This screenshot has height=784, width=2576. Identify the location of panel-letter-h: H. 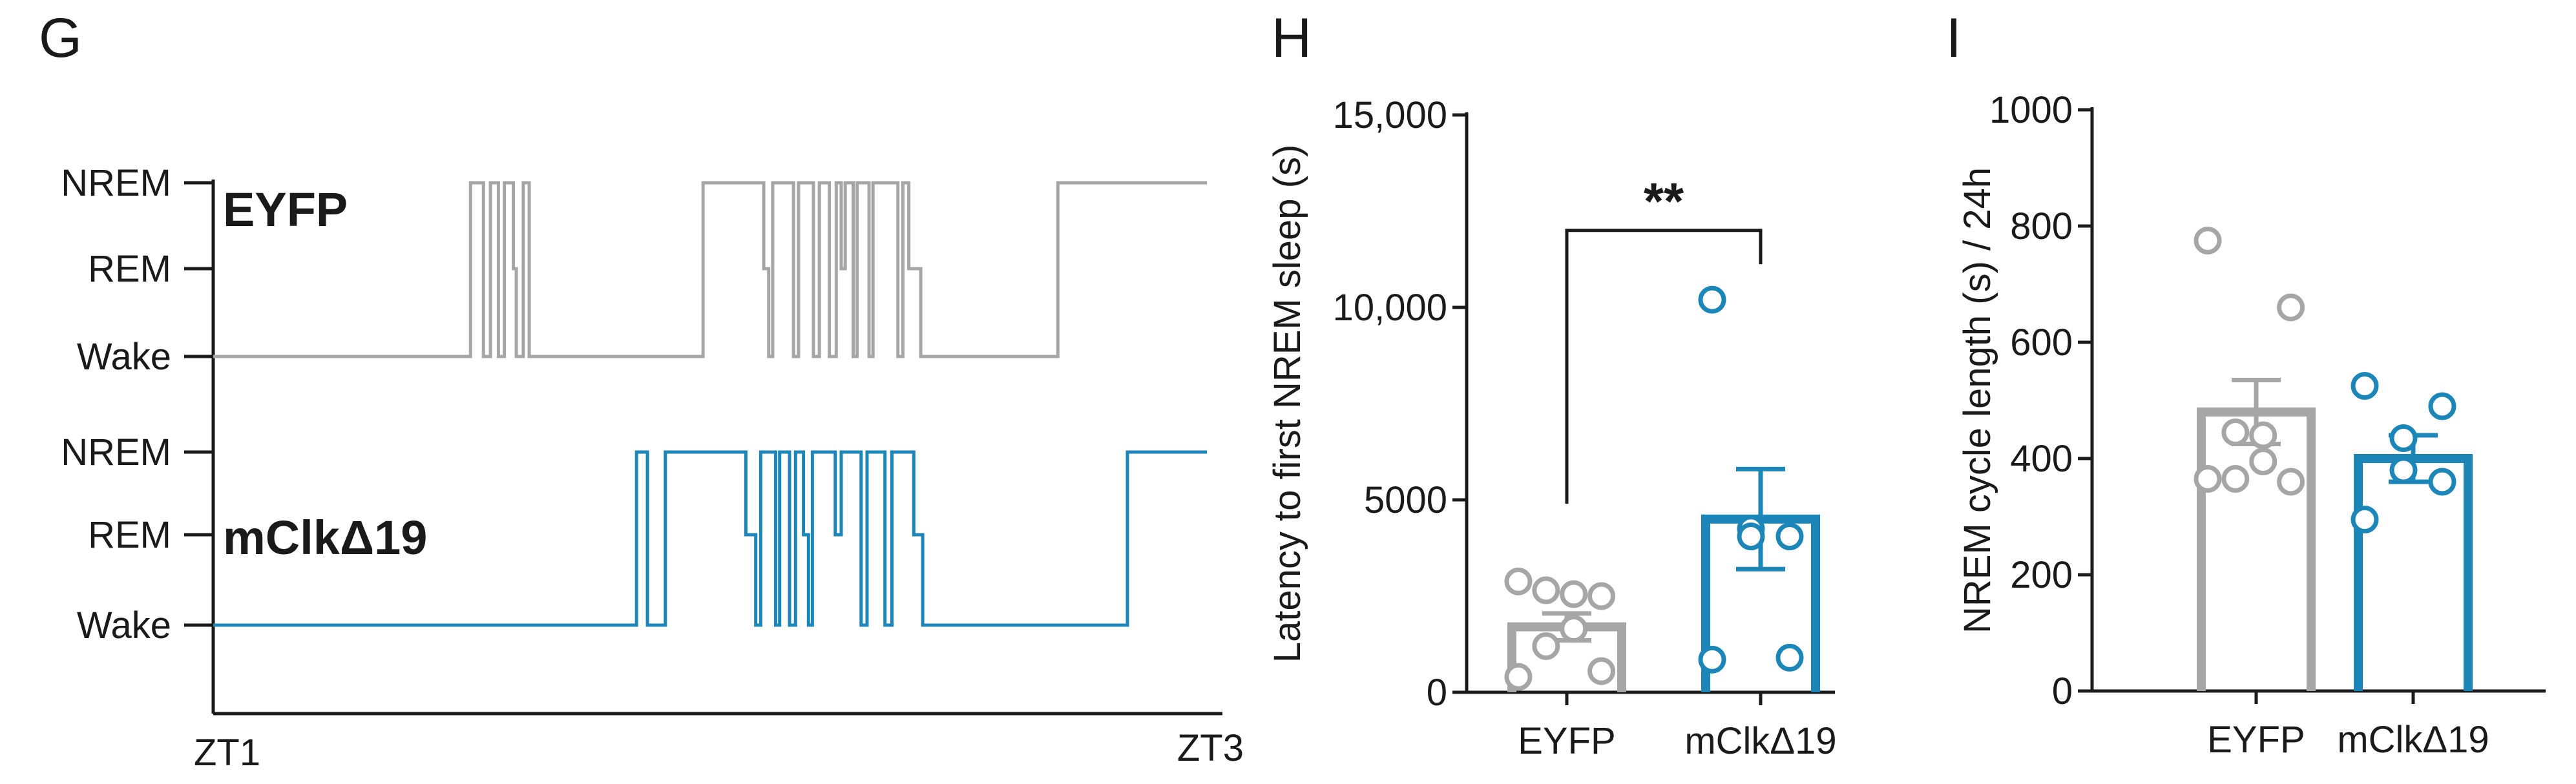
(1292, 38).